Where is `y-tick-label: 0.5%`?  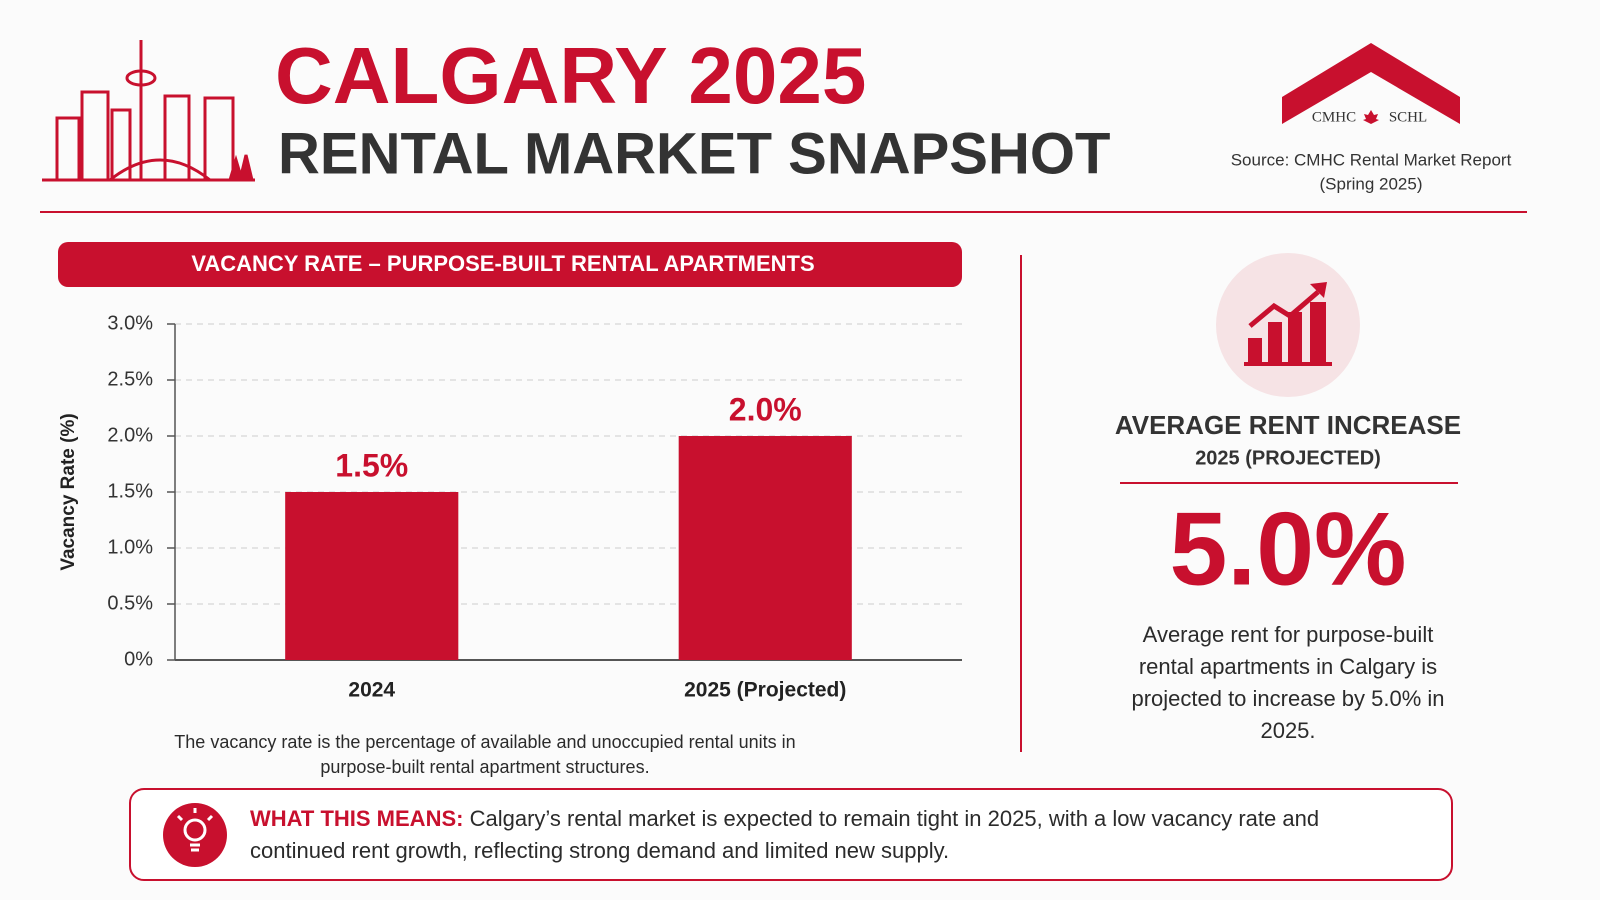
y-tick-label: 0.5% is located at coordinates (130, 603).